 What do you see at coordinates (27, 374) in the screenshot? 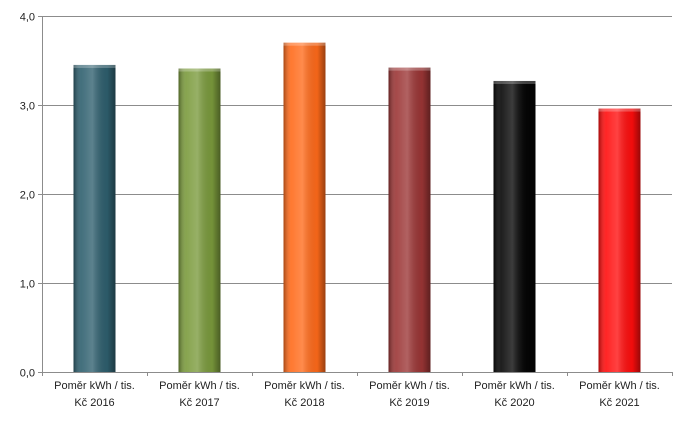
I see `y-tick-label: 0,0` at bounding box center [27, 374].